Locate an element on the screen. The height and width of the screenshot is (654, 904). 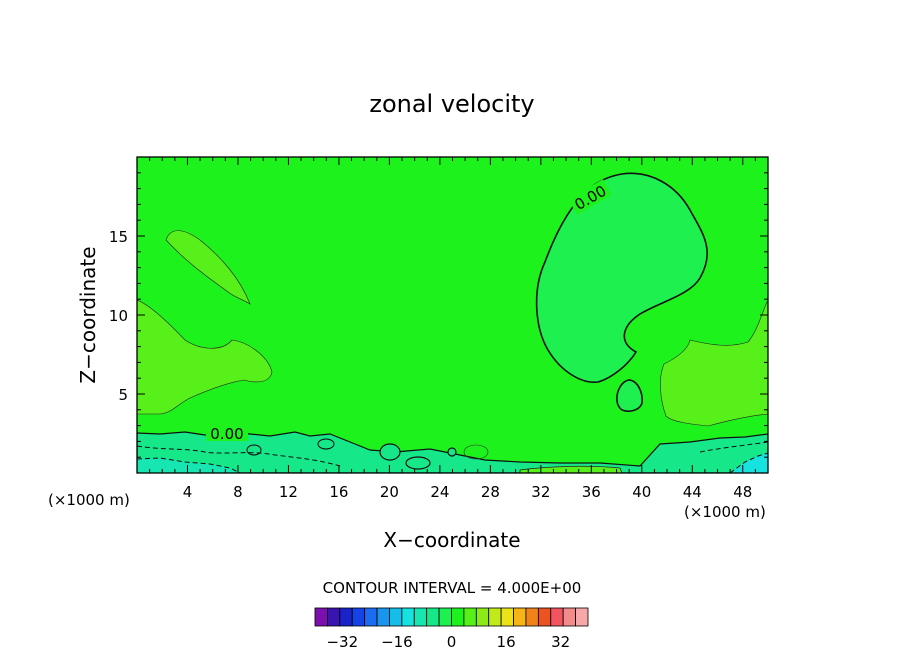
y-tick-label: 15 is located at coordinates (118, 237).